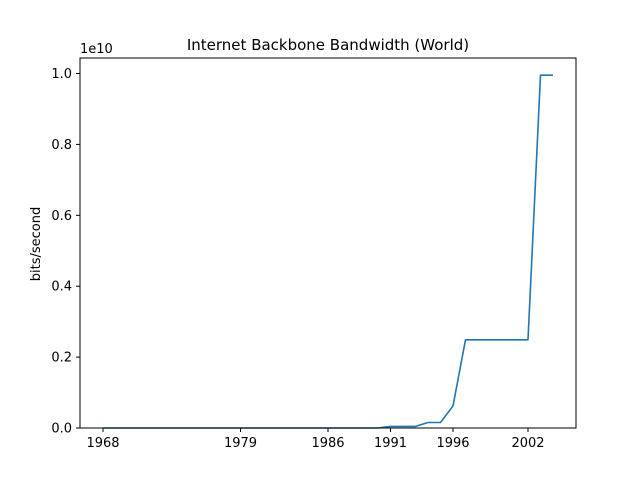  What do you see at coordinates (61, 74) in the screenshot?
I see `y-tick-label: 1.0` at bounding box center [61, 74].